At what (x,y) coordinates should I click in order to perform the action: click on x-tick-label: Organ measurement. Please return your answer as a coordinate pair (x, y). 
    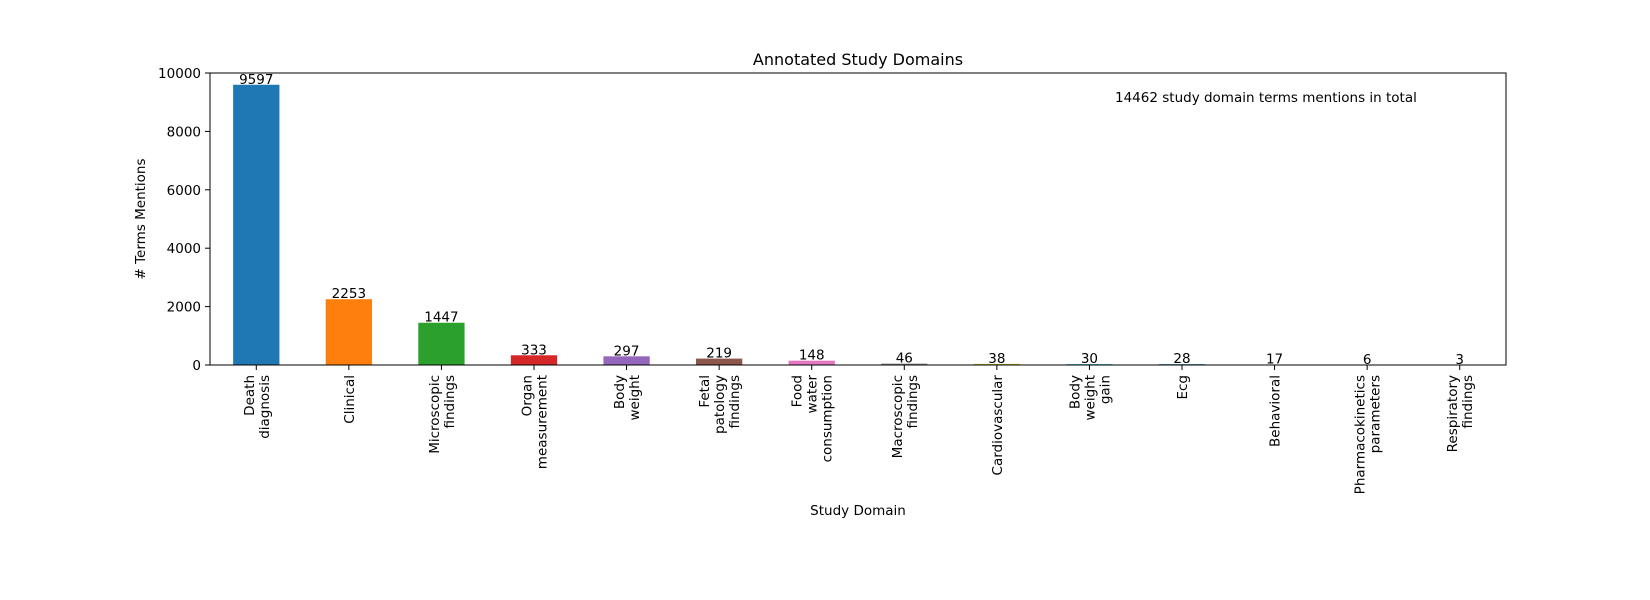
    Looking at the image, I should click on (535, 422).